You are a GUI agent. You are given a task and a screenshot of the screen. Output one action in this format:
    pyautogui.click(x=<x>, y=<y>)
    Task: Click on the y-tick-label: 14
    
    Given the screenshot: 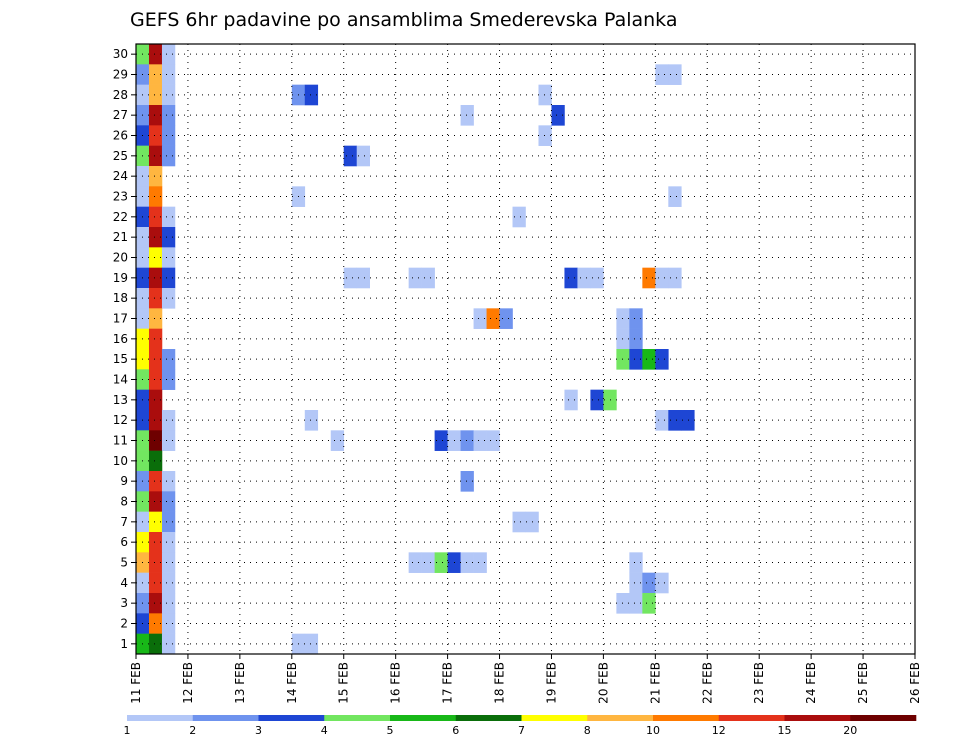 What is the action you would take?
    pyautogui.click(x=120, y=380)
    